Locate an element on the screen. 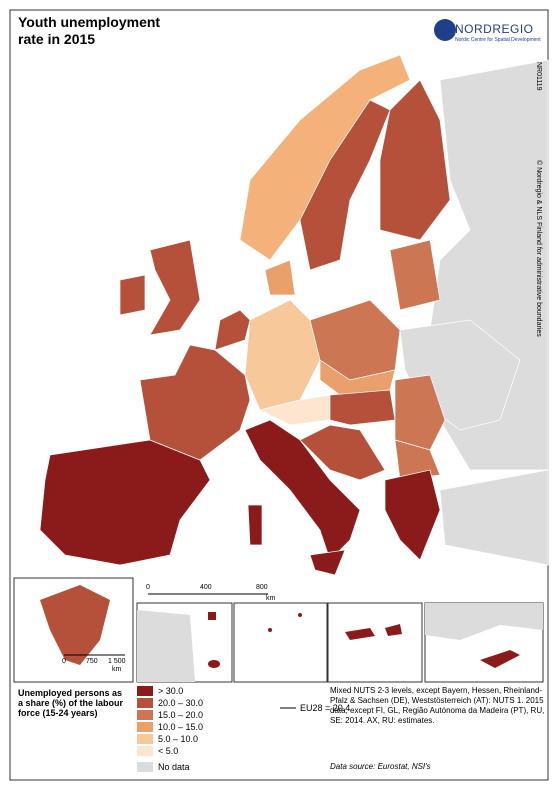  legend-label: < 5.0 is located at coordinates (168, 751).